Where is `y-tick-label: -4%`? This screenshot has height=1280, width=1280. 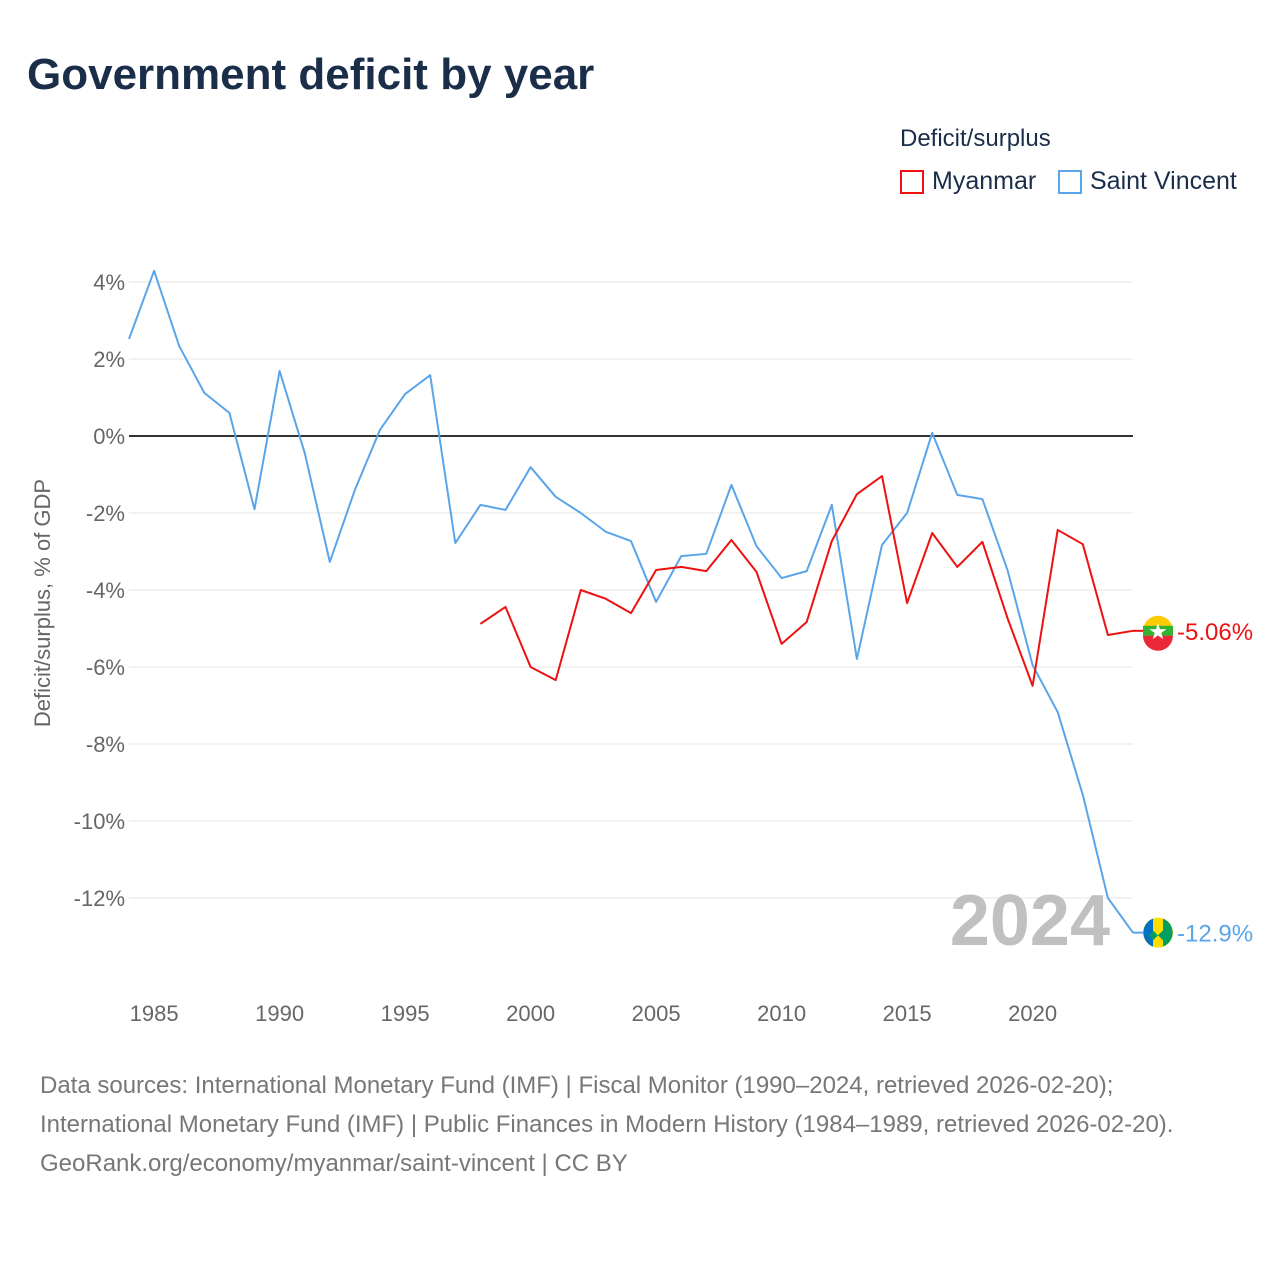 y-tick-label: -4% is located at coordinates (105, 590).